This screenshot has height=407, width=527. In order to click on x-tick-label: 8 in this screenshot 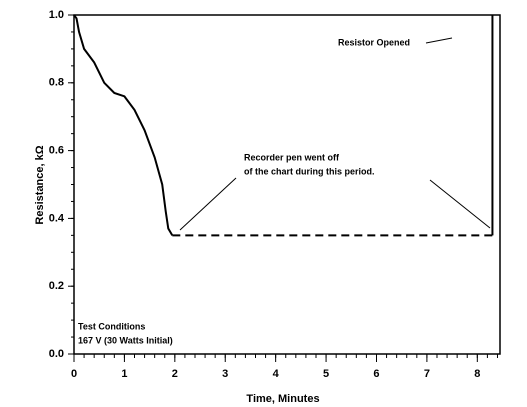, I will do `click(477, 374)`.